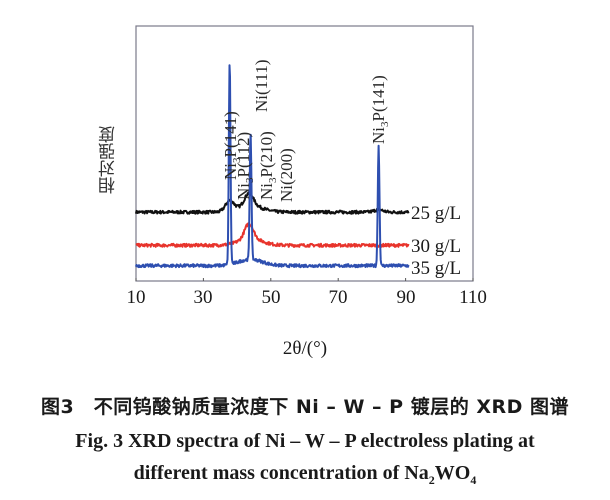  I want to click on x-tick-90: 90, so click(406, 297).